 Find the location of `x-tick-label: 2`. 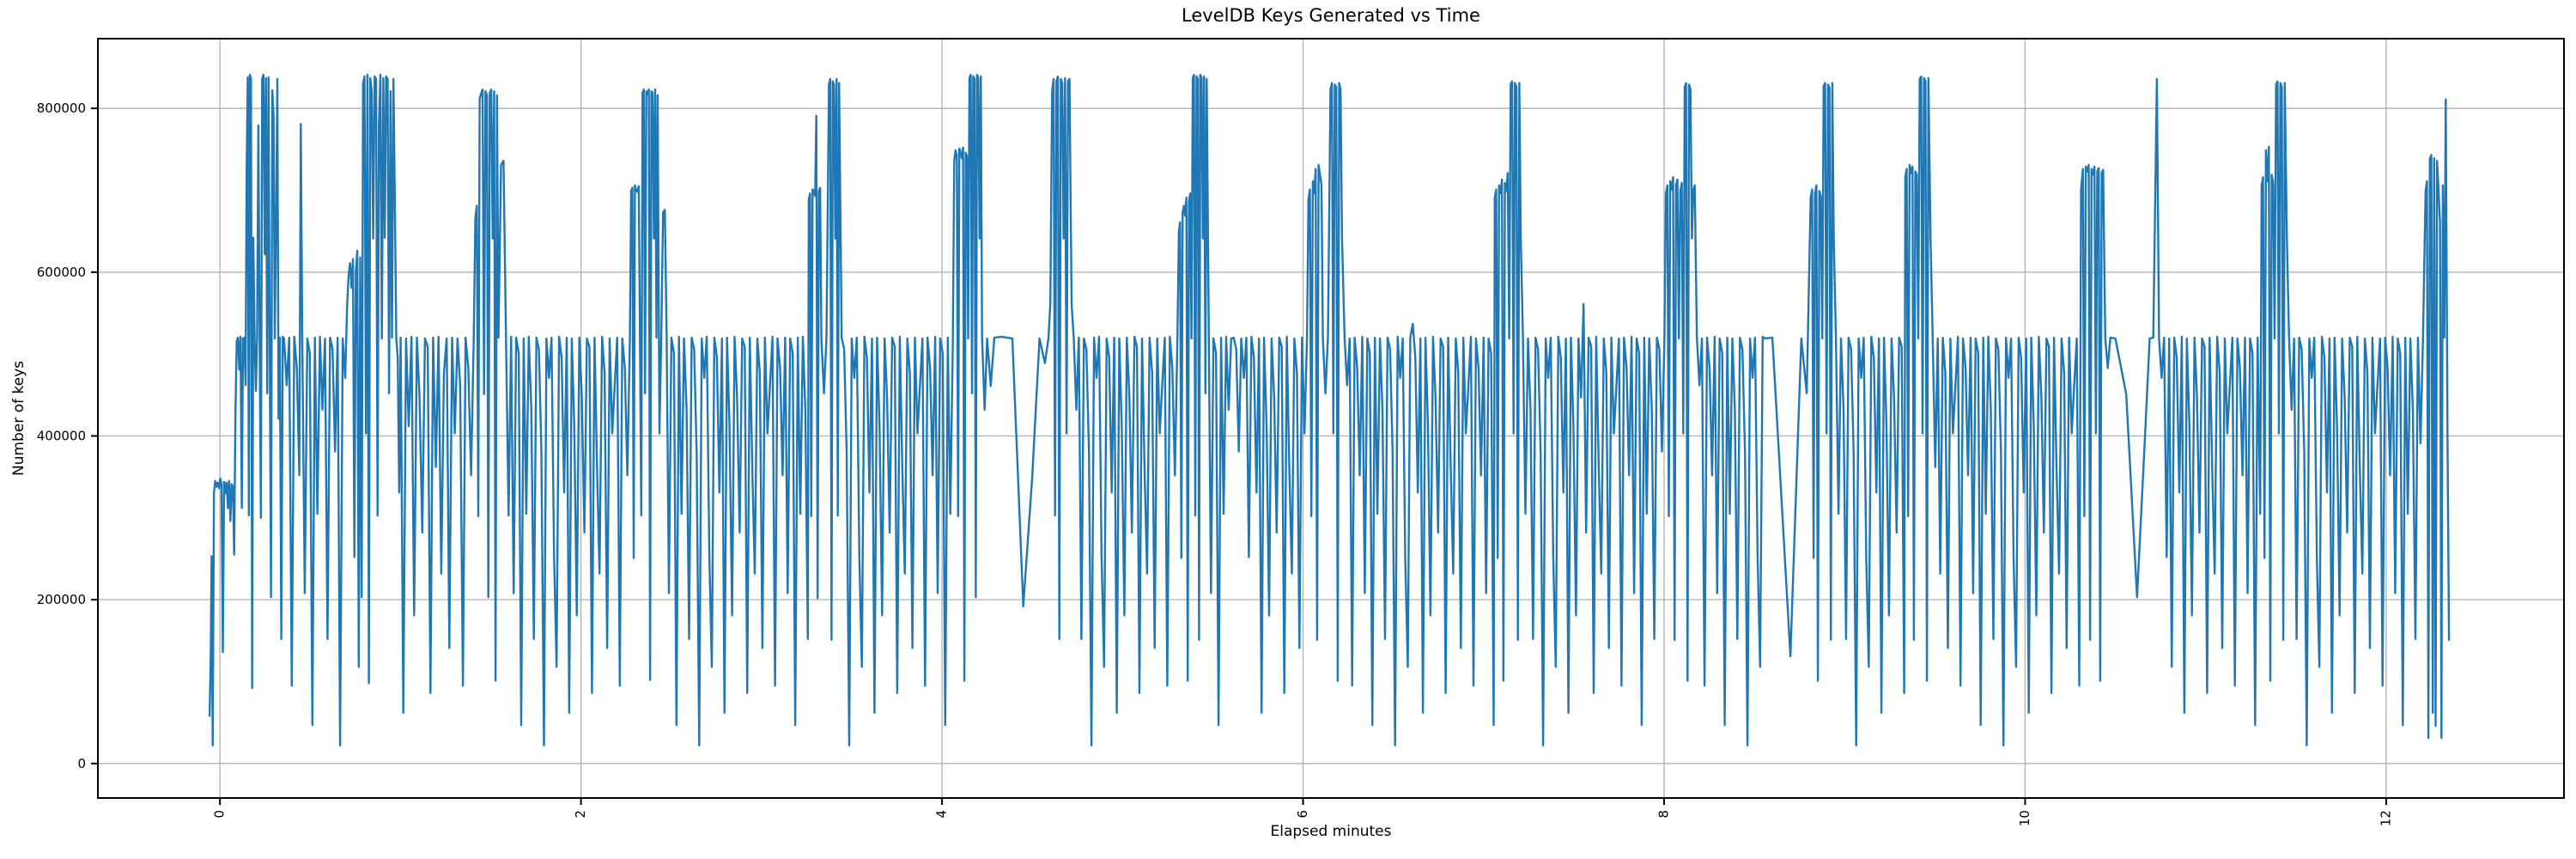

x-tick-label: 2 is located at coordinates (580, 814).